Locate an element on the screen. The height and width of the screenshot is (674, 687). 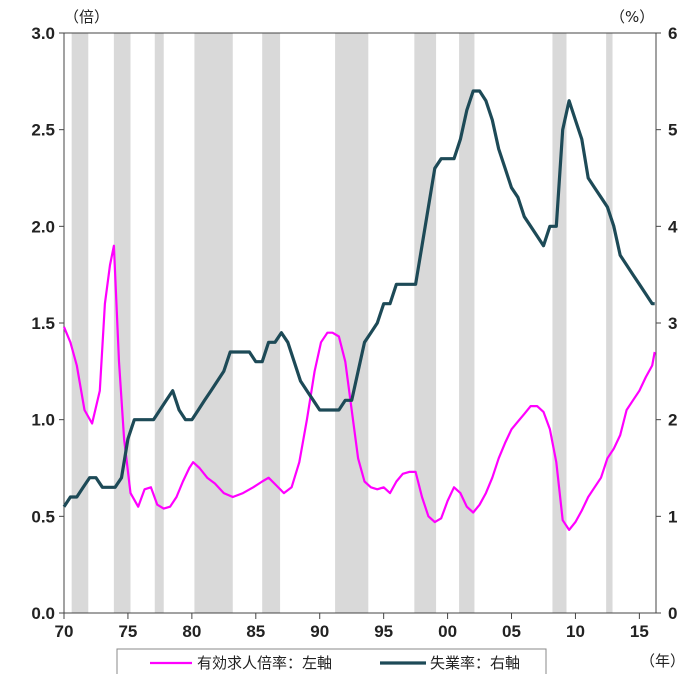
x-tick-label-5: 95 is located at coordinates (383, 631).